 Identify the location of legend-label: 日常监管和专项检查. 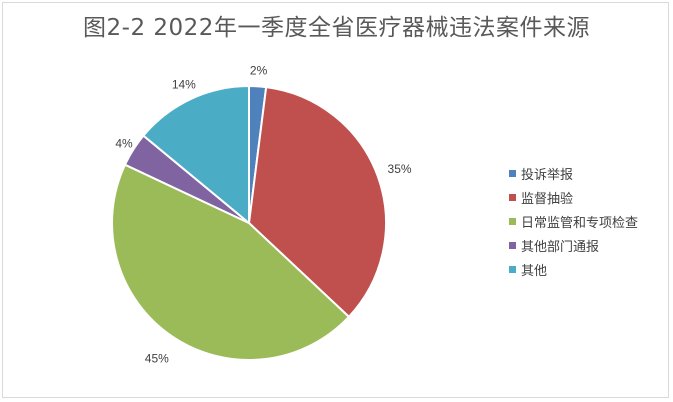
(580, 223).